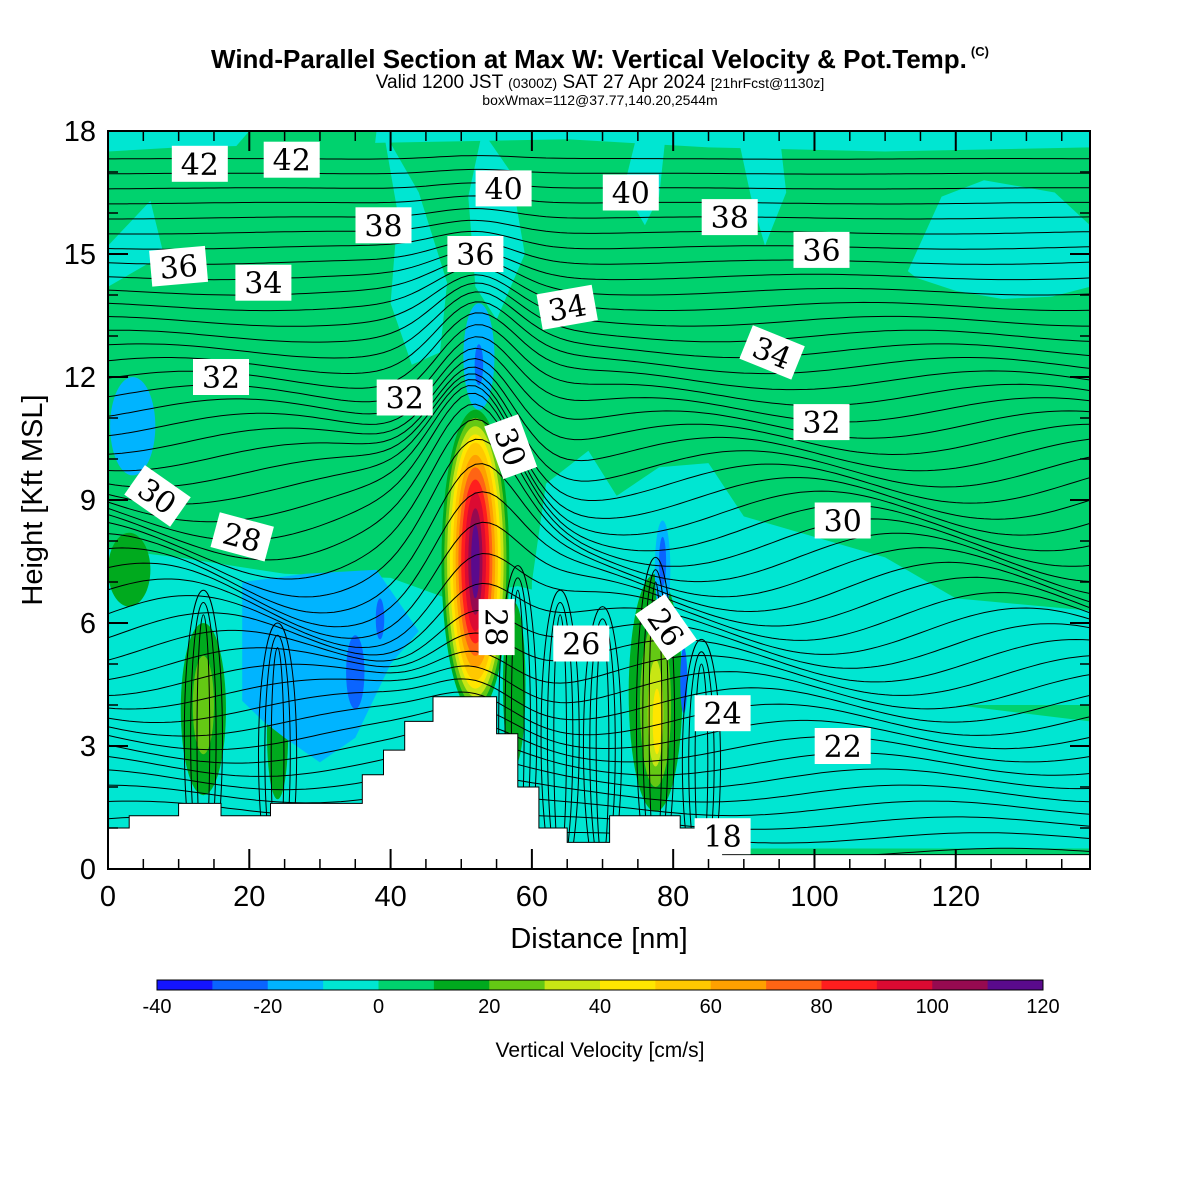 The width and height of the screenshot is (1200, 1200). Describe the element at coordinates (133, 426) in the screenshot. I see `blue-pocket-left-edge` at that location.